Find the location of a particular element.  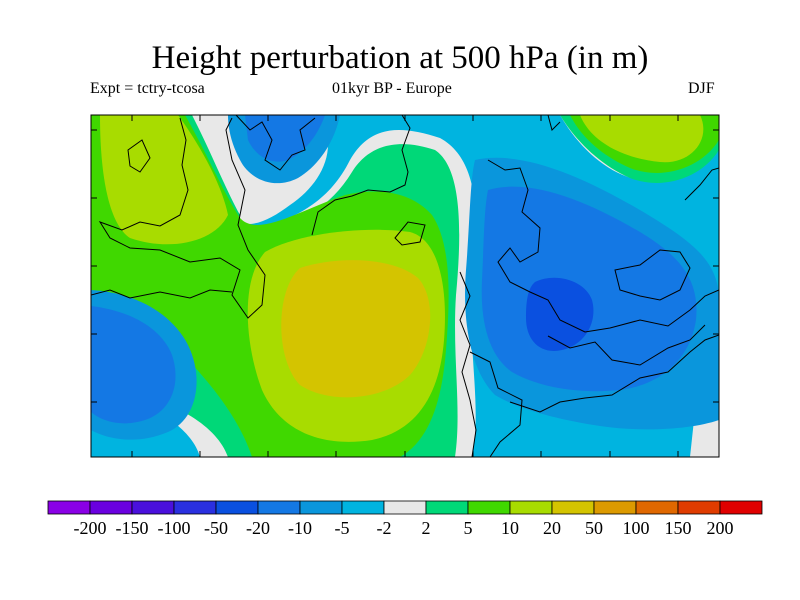

color-bar-label: -100 is located at coordinates (174, 528).